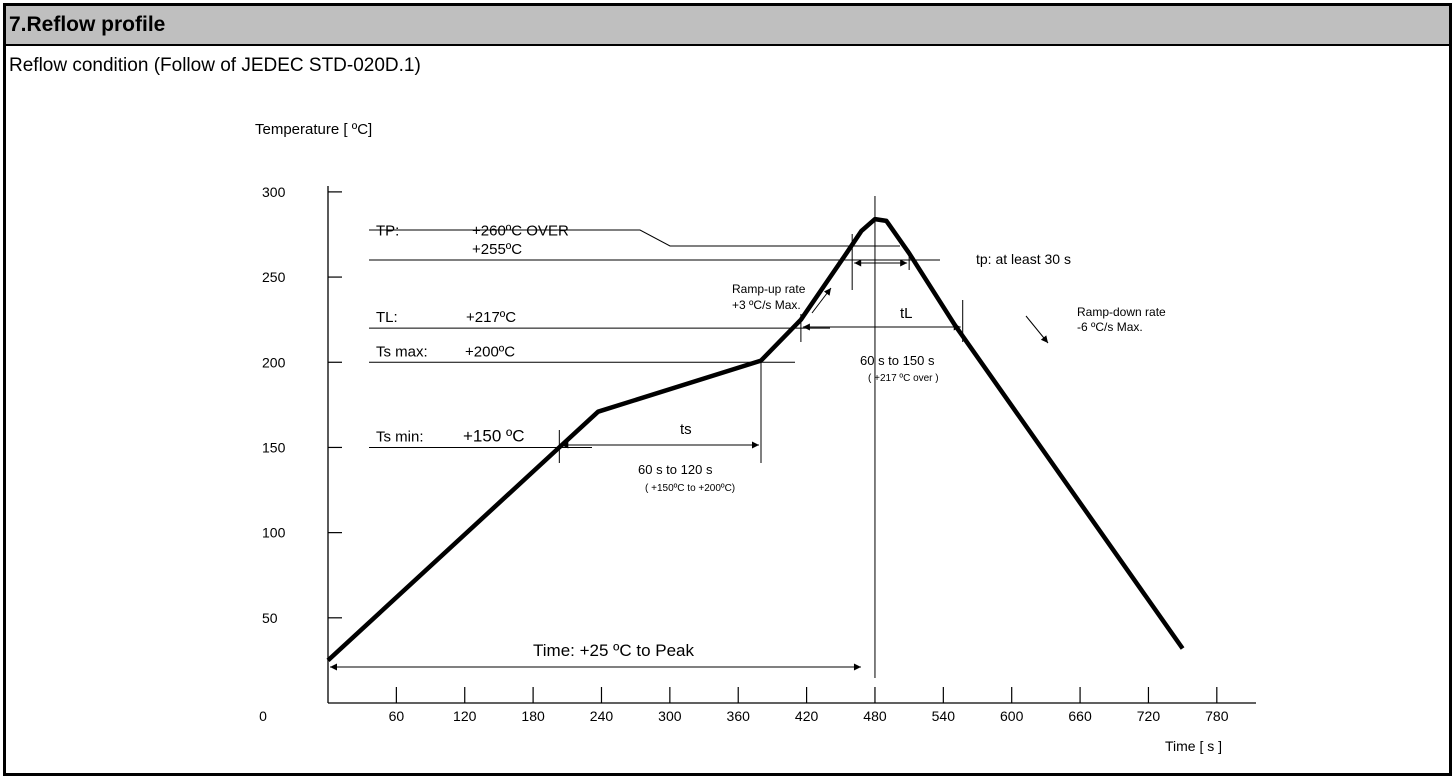  Describe the element at coordinates (766, 305) in the screenshot. I see `ramp-up-label-line2: +3 ºC/s Max.` at that location.